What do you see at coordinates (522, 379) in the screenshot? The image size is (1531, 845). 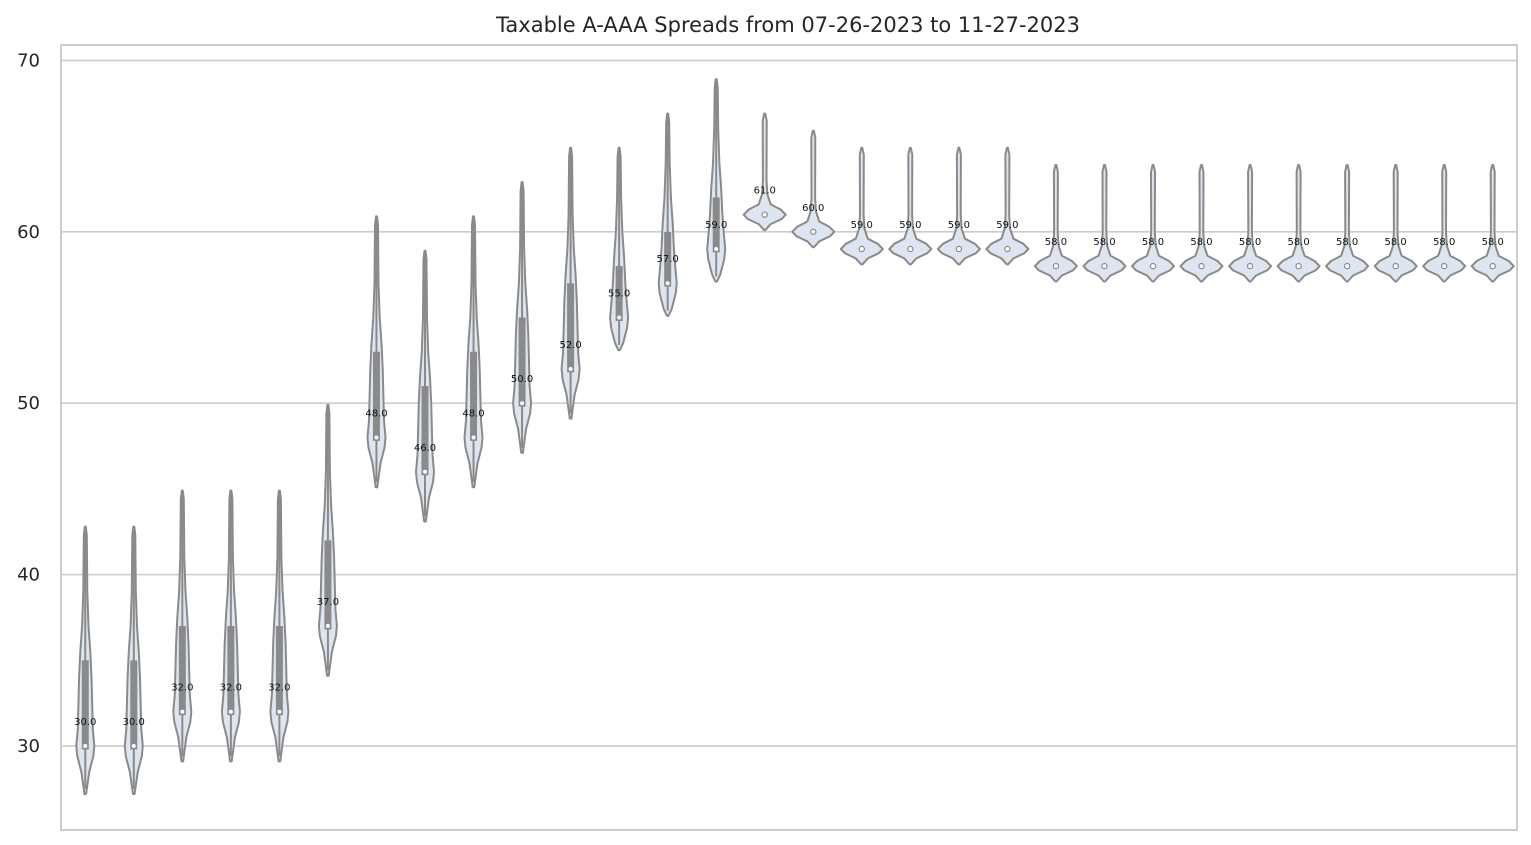 I see `median-value-label: 50.0` at bounding box center [522, 379].